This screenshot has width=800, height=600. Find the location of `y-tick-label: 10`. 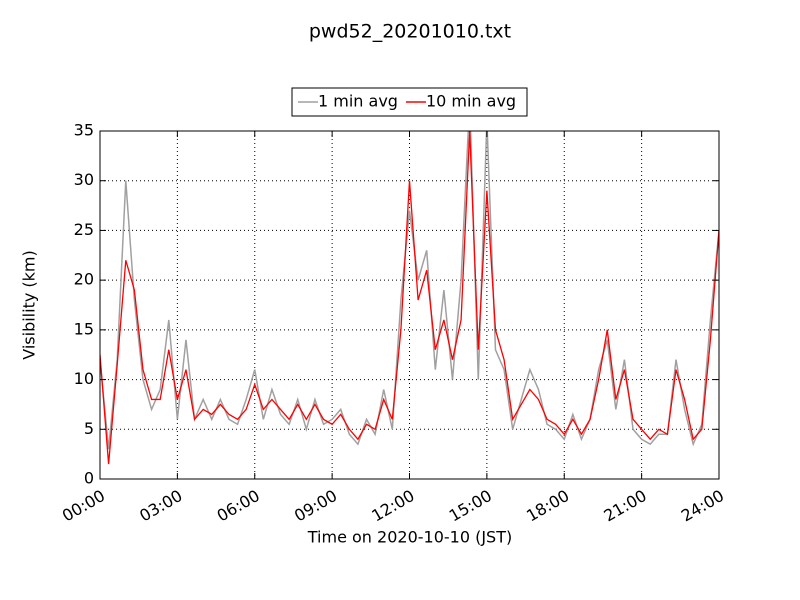

y-tick-label: 10 is located at coordinates (84, 378).